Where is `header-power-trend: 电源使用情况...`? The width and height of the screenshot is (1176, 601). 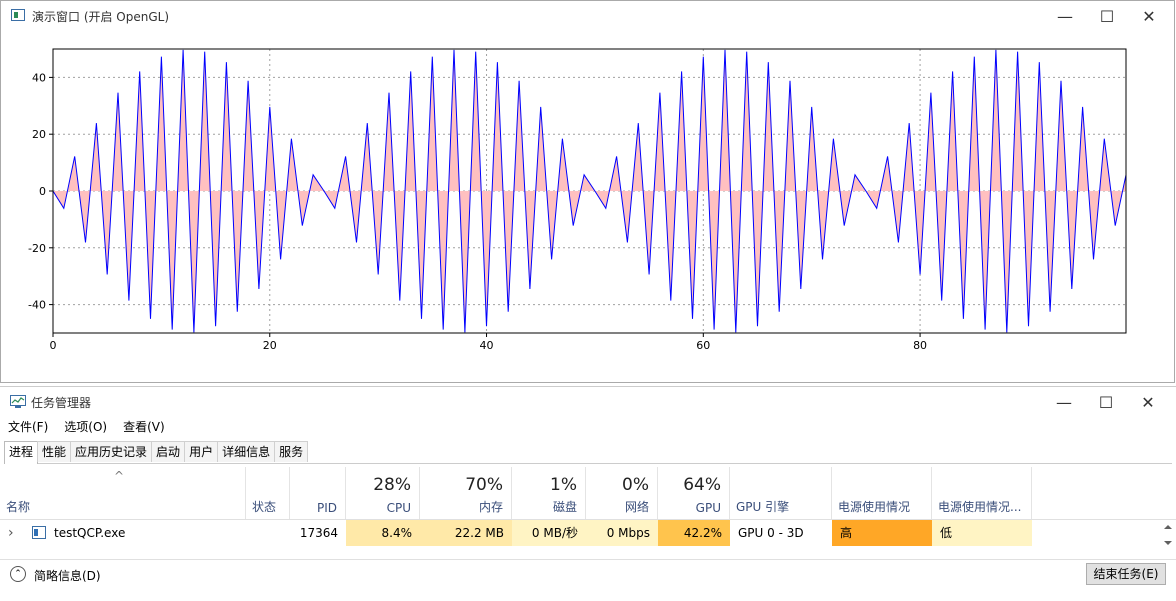 header-power-trend: 电源使用情况... is located at coordinates (982, 493).